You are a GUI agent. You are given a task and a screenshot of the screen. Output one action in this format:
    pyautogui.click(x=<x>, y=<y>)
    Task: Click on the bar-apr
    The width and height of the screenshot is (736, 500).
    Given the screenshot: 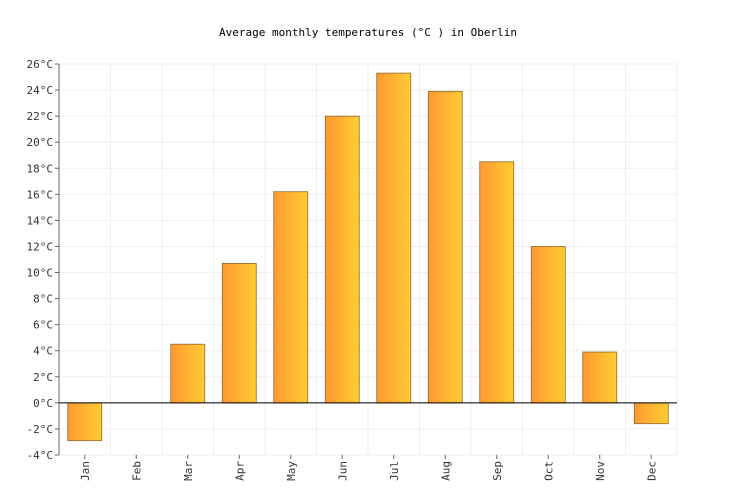 What is the action you would take?
    pyautogui.click(x=239, y=333)
    